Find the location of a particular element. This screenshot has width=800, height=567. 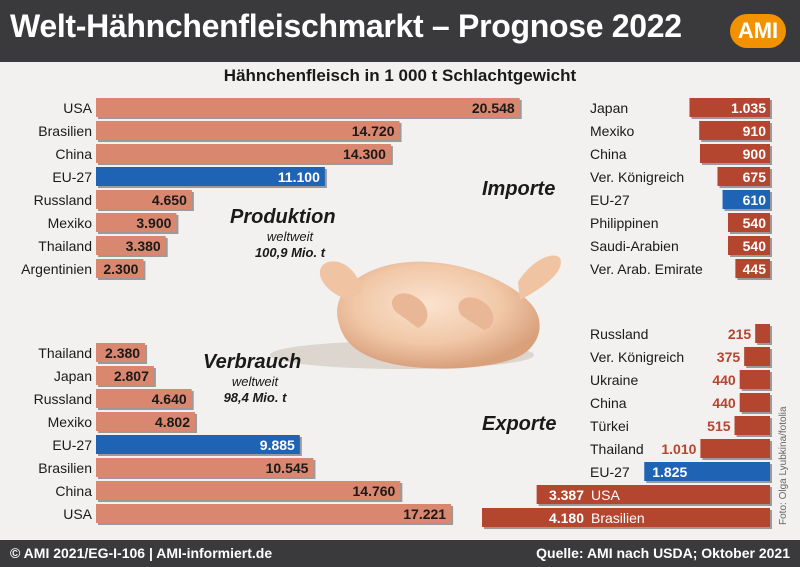

produktion-bar-brasilien is located at coordinates (248, 130).